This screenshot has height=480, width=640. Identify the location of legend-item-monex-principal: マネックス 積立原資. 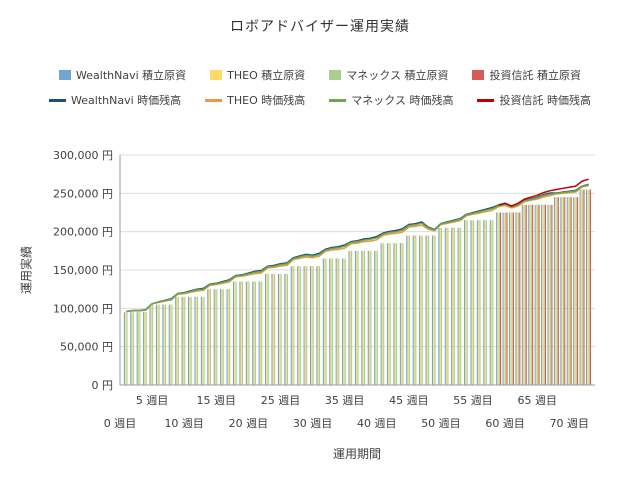
(388, 75).